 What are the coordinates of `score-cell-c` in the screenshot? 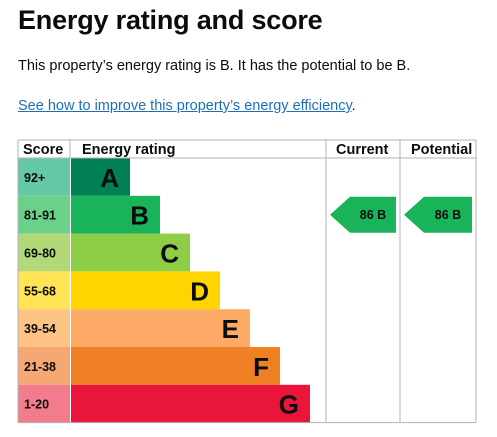 It's located at (44, 252).